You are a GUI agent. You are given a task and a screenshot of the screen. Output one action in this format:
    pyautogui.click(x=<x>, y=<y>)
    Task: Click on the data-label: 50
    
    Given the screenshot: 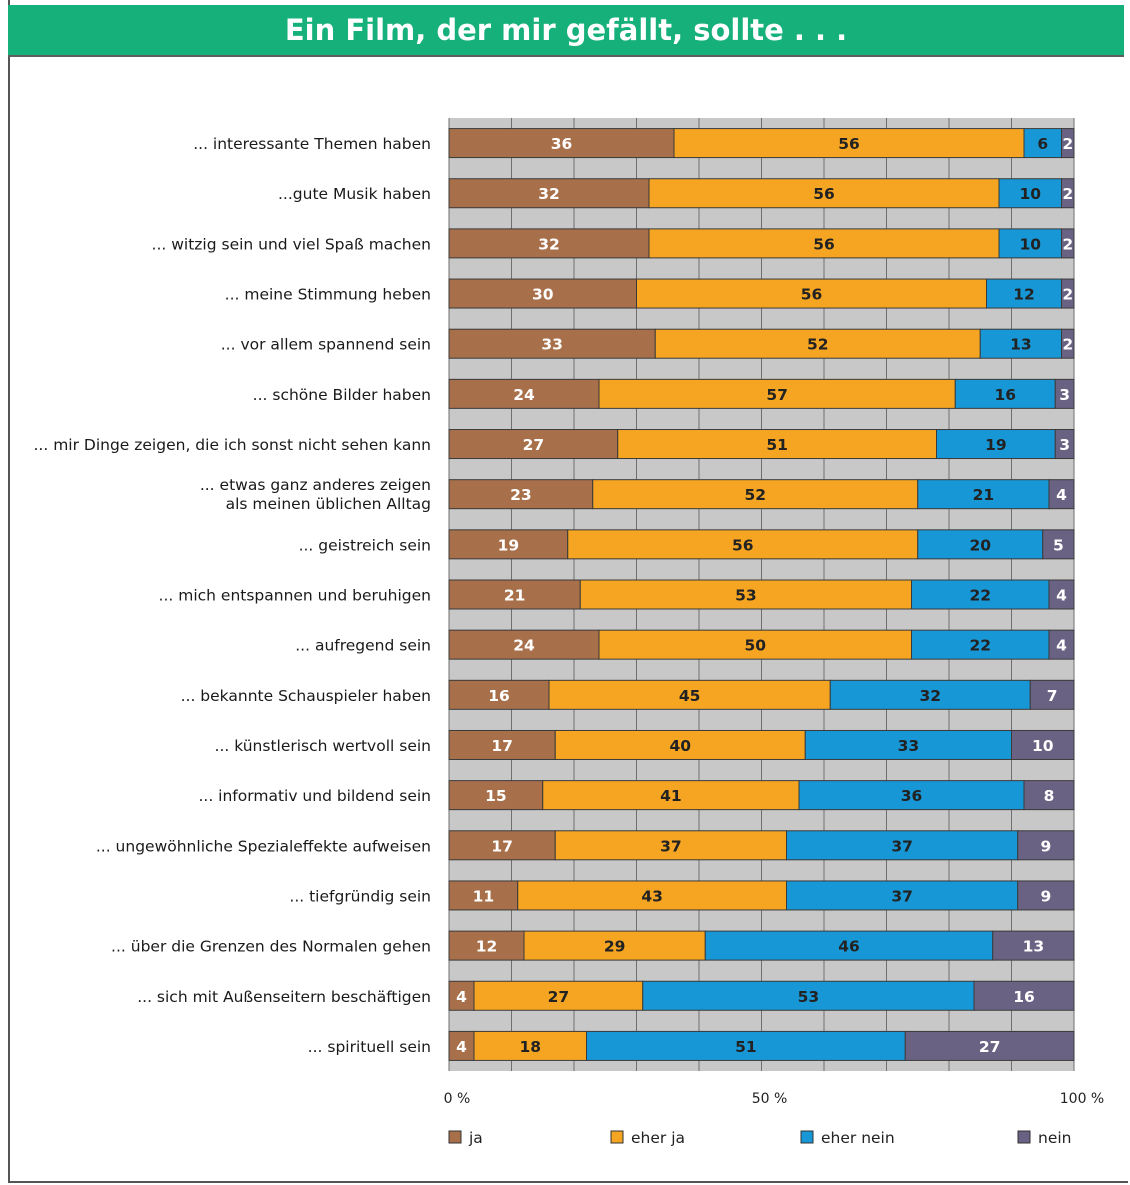 What is the action you would take?
    pyautogui.click(x=755, y=646)
    